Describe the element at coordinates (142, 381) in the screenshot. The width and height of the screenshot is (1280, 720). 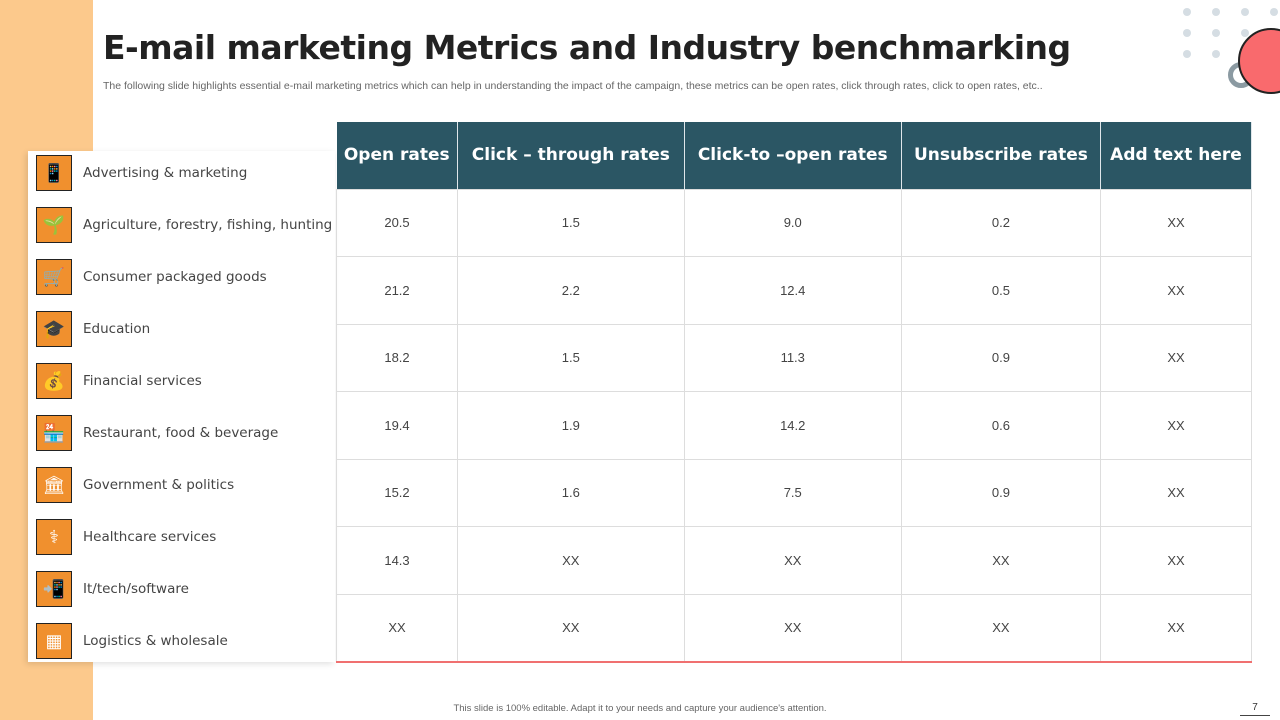
I see `industry-label: Financial services` at that location.